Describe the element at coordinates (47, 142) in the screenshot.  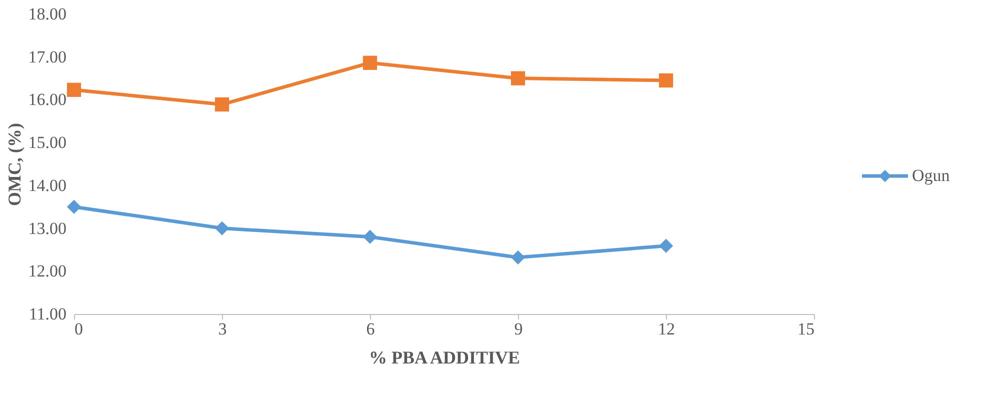
I see `y-tick-label: 15.00` at that location.